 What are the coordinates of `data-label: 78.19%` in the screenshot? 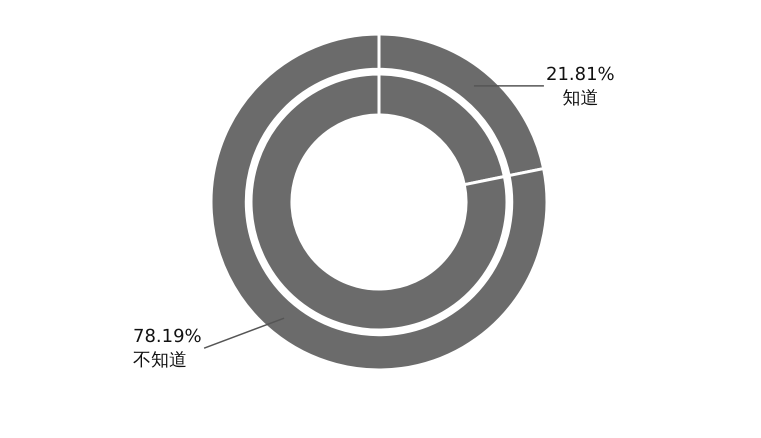 It's located at (167, 336).